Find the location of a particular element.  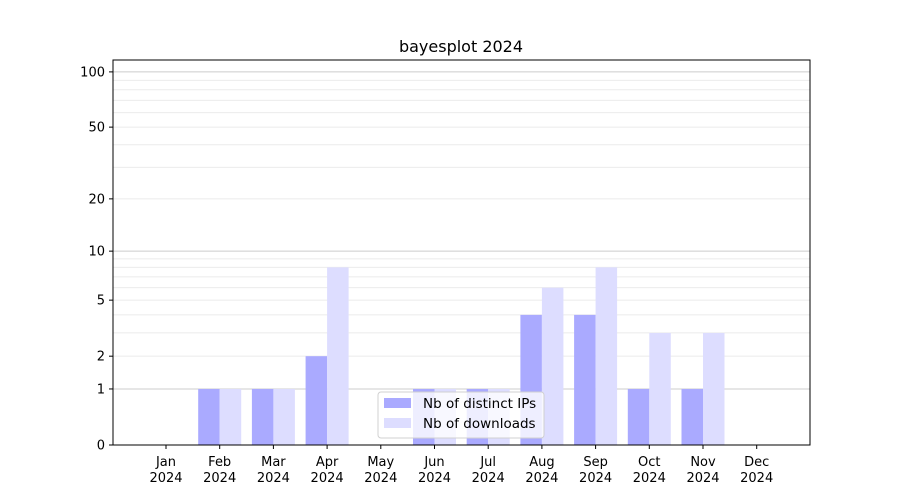

legend: Nb of distinct IPs Nb of downloads is located at coordinates (461, 415).